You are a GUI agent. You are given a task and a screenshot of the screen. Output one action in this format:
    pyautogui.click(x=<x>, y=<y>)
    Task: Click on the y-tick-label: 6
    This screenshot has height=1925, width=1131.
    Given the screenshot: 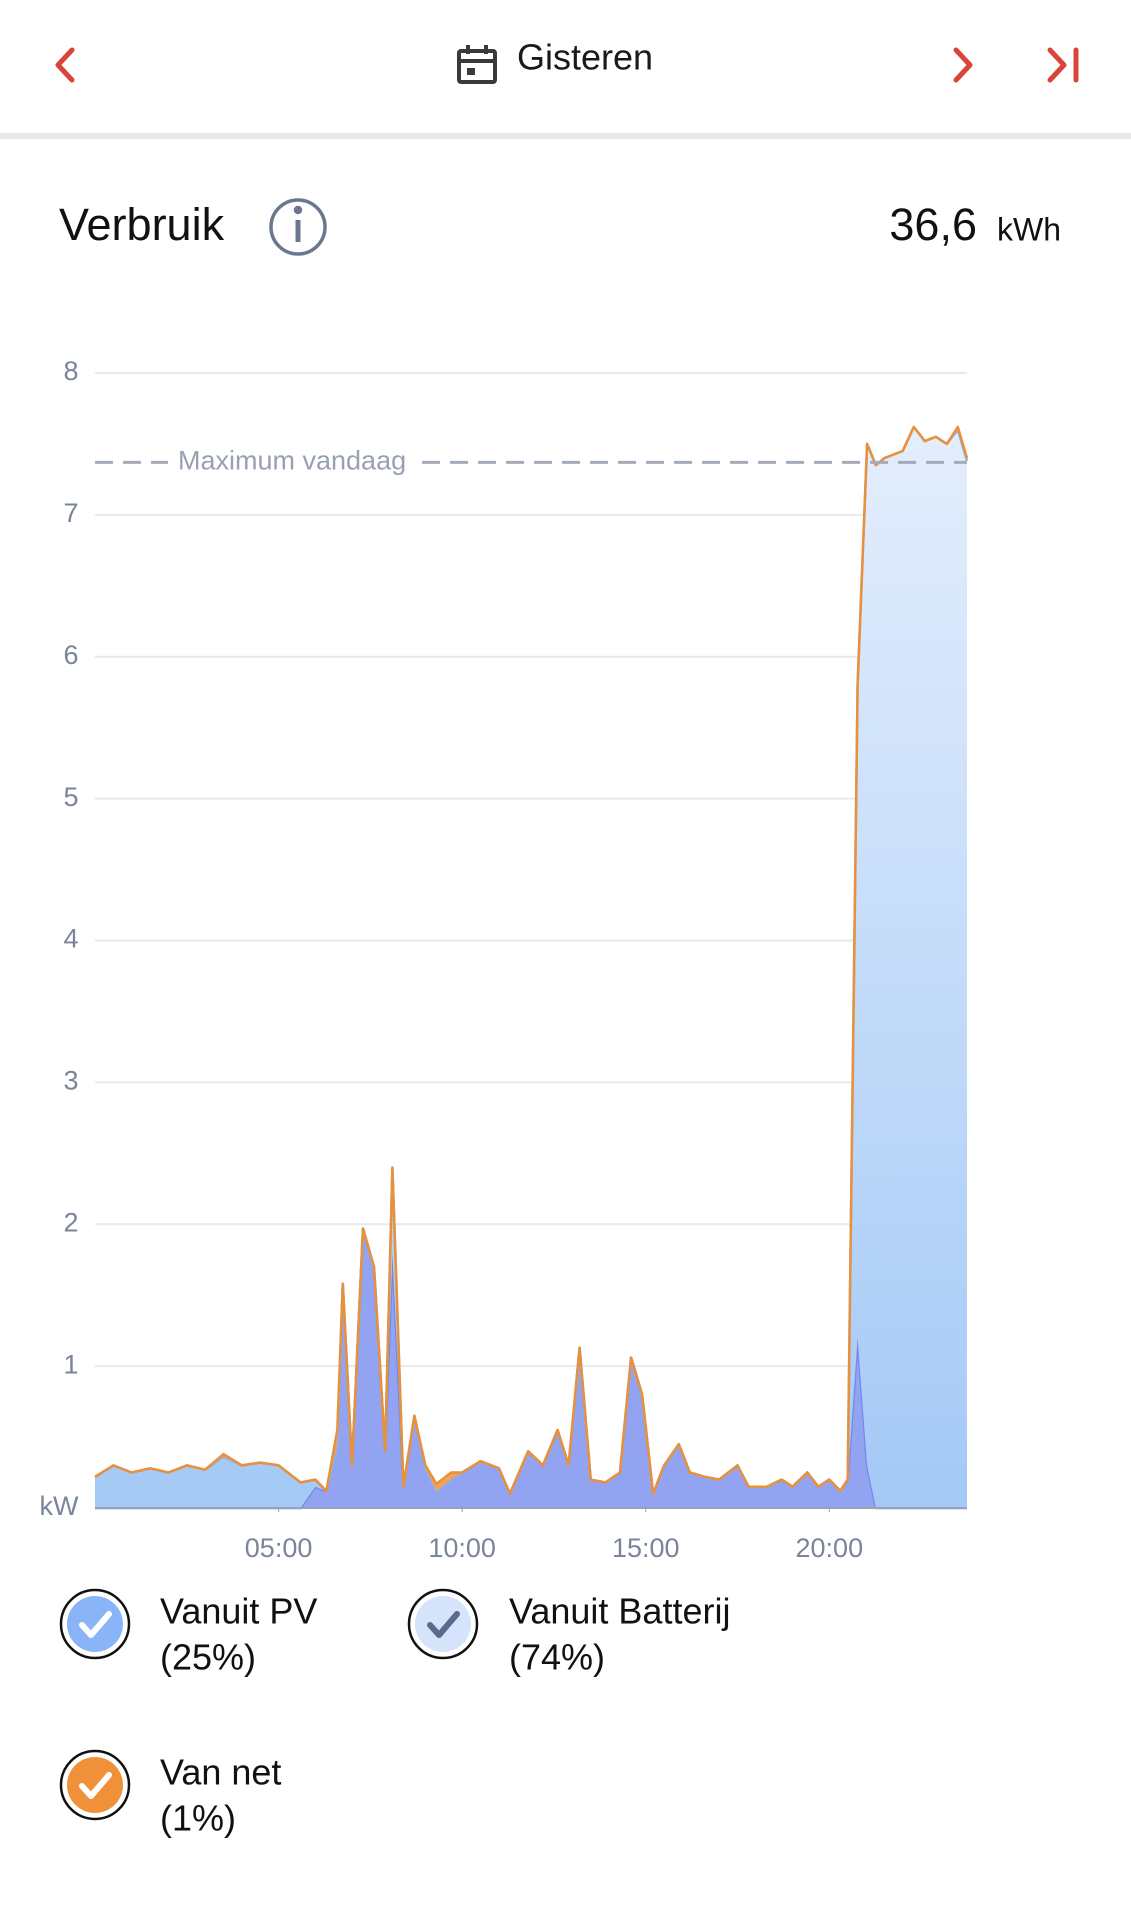 What is the action you would take?
    pyautogui.click(x=70, y=655)
    